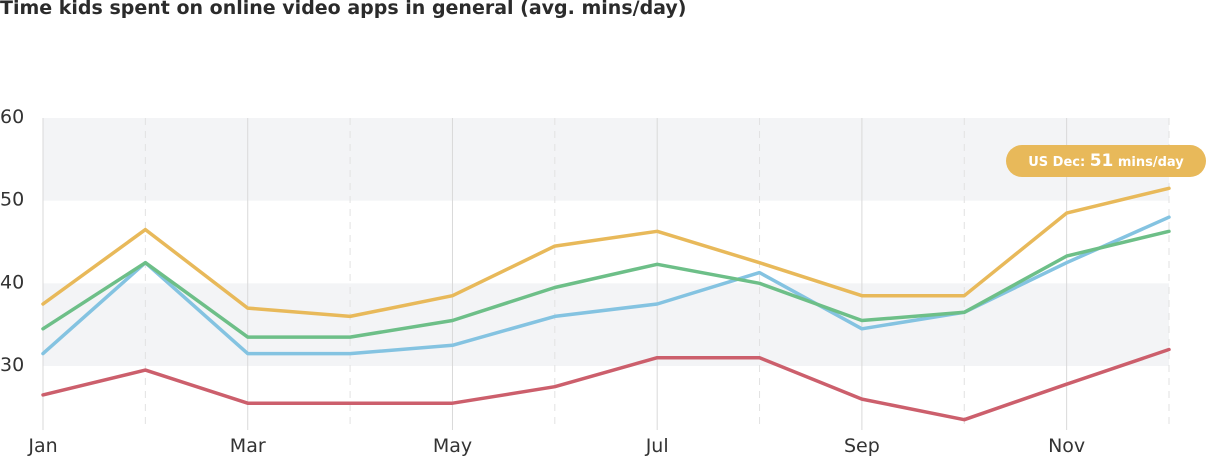 The height and width of the screenshot is (460, 1208). What do you see at coordinates (42, 446) in the screenshot?
I see `x-tick-jan: Jan` at bounding box center [42, 446].